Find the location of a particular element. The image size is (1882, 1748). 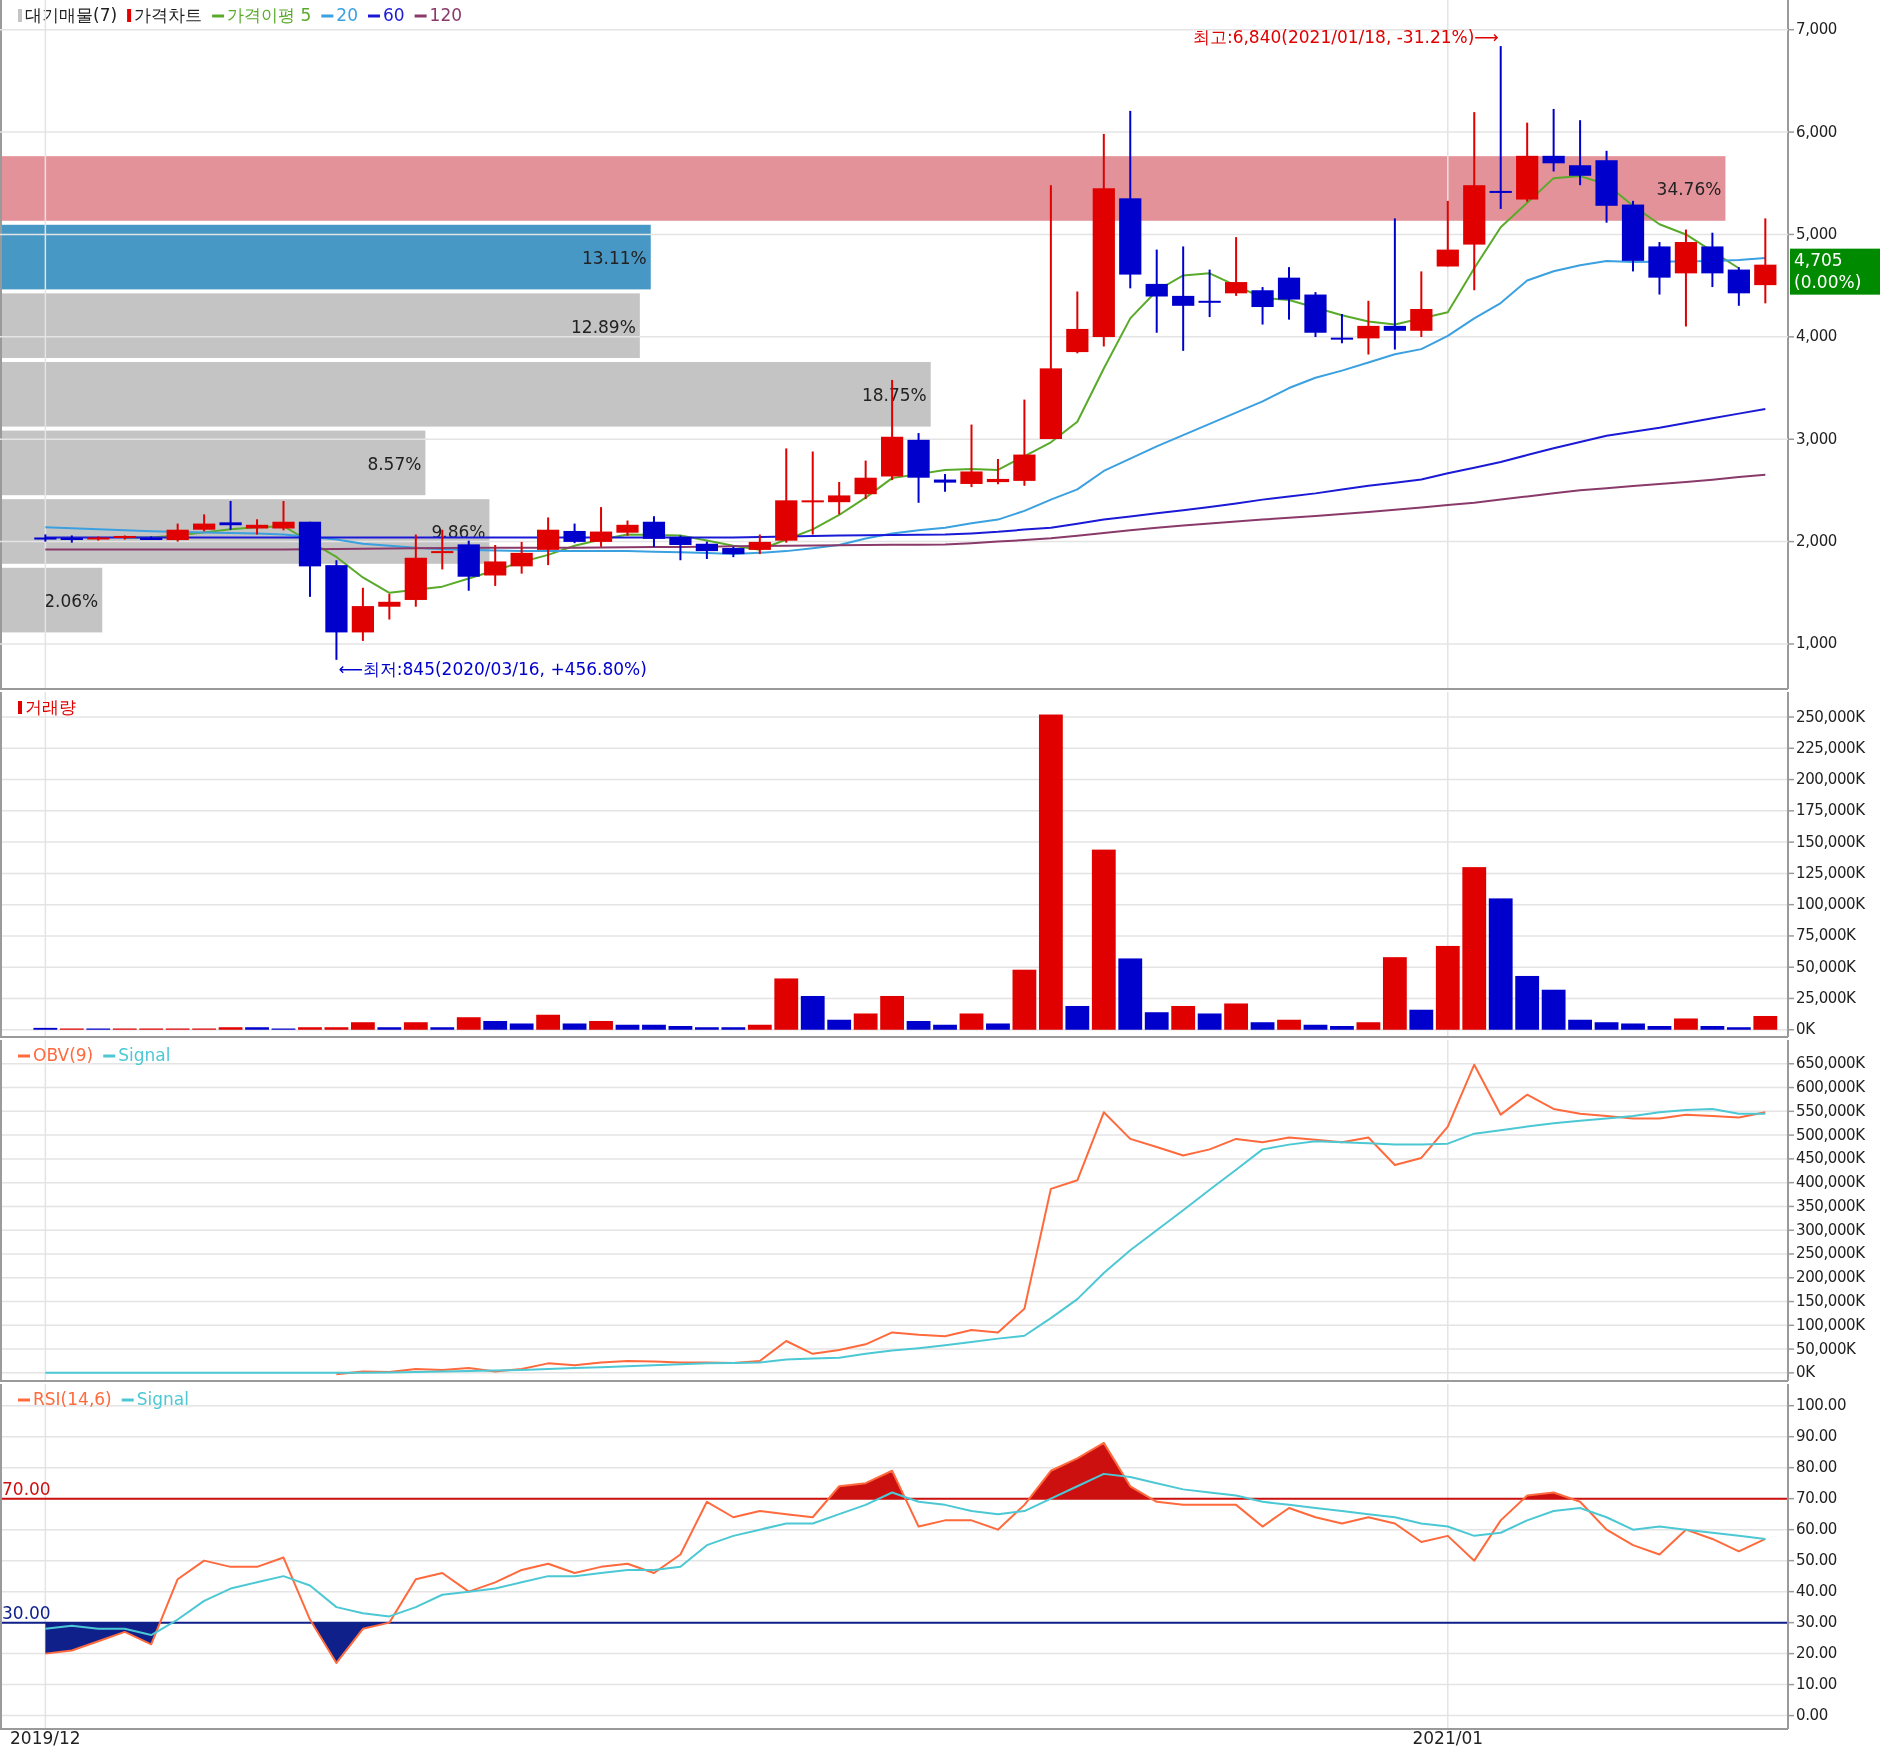

y-tick-label: 40.00 is located at coordinates (1816, 1591).